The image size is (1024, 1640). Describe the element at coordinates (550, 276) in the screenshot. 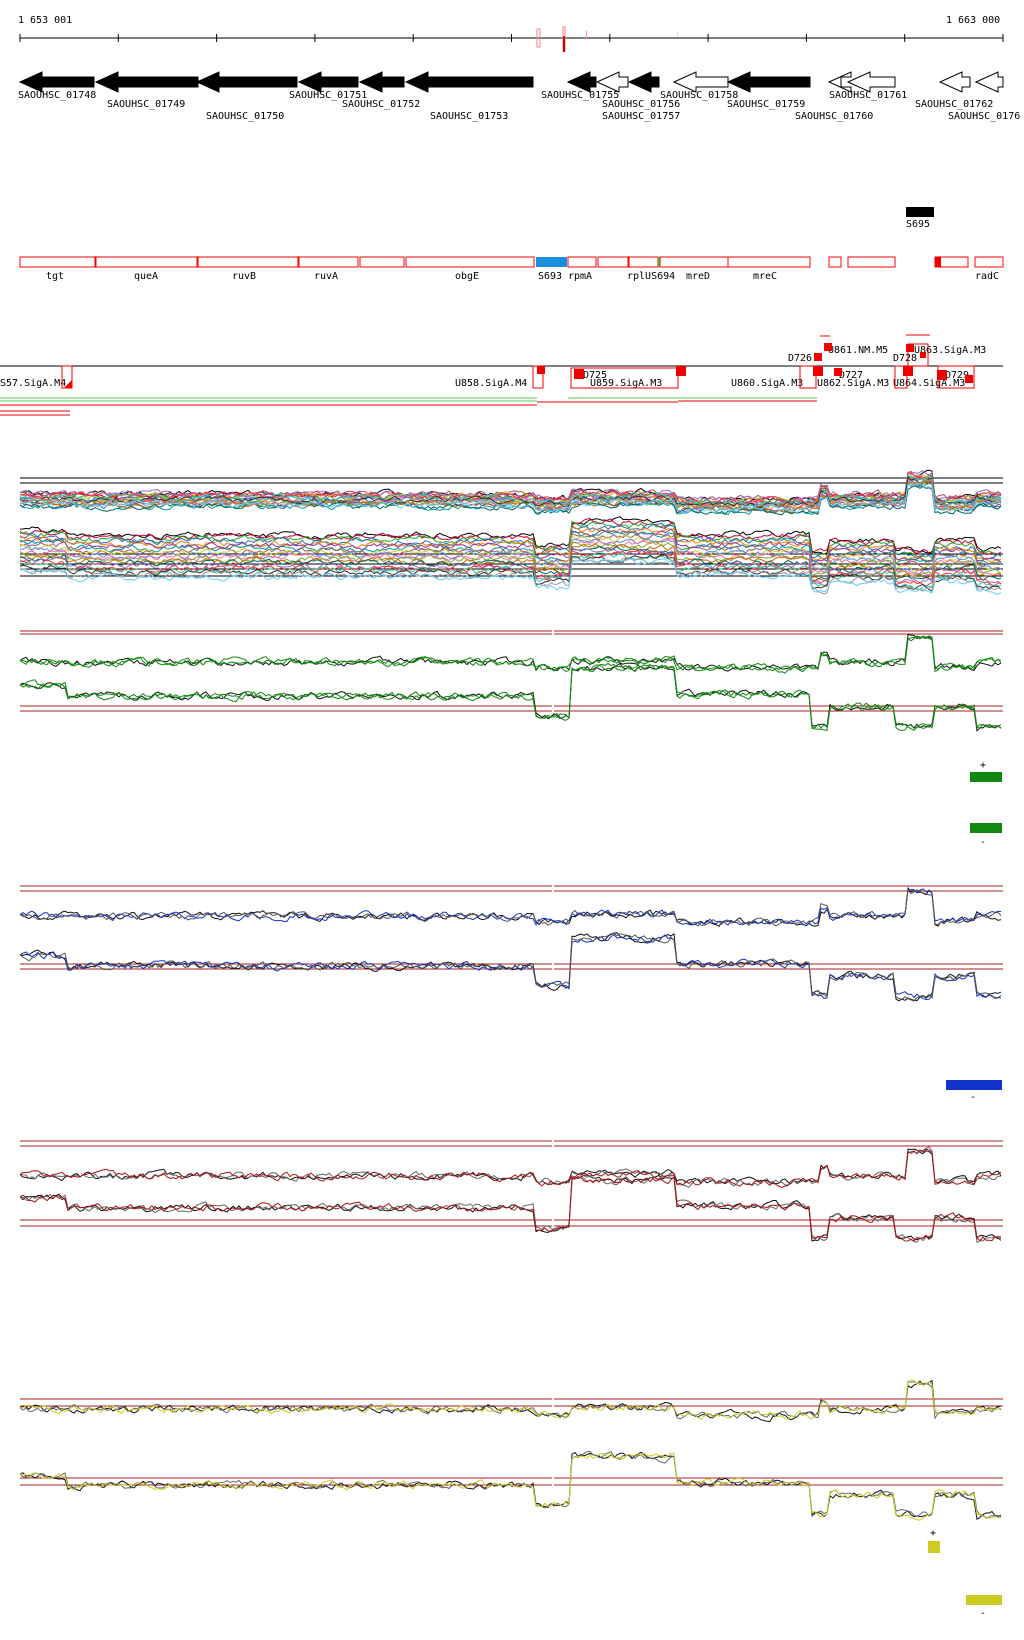

I see `segment-label: S693` at that location.